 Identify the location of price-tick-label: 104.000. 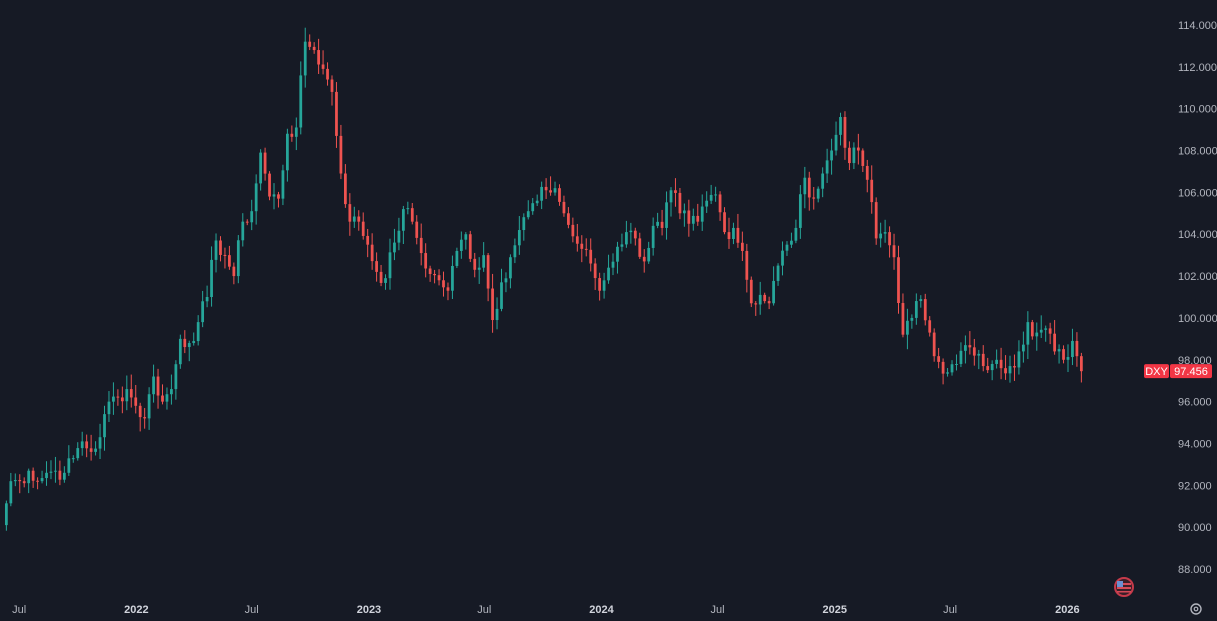
(1197, 235).